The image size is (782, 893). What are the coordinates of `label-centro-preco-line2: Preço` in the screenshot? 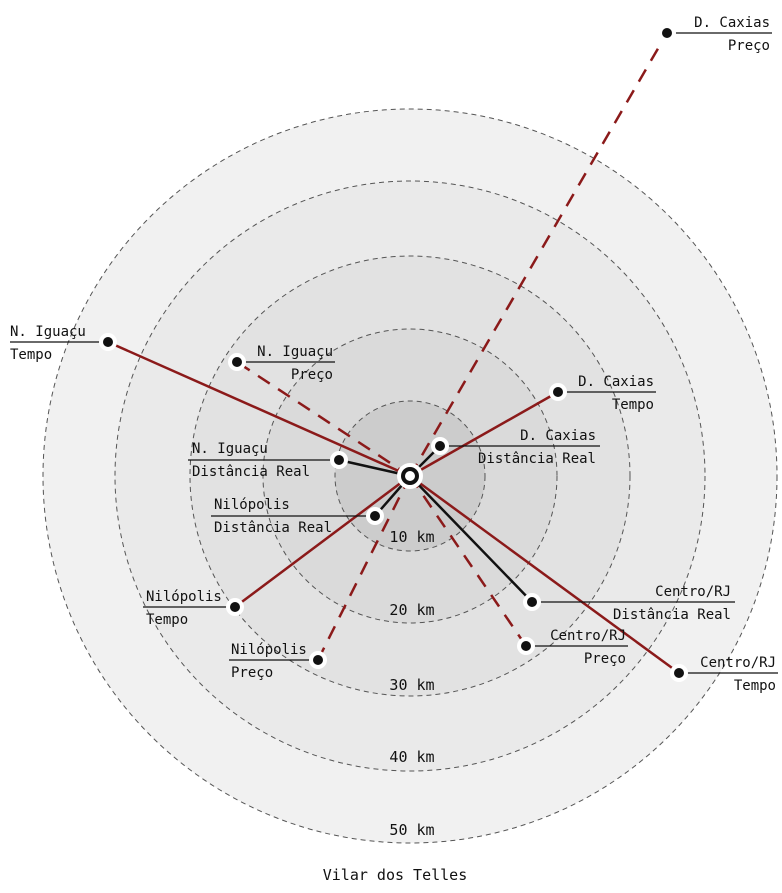 It's located at (605, 659).